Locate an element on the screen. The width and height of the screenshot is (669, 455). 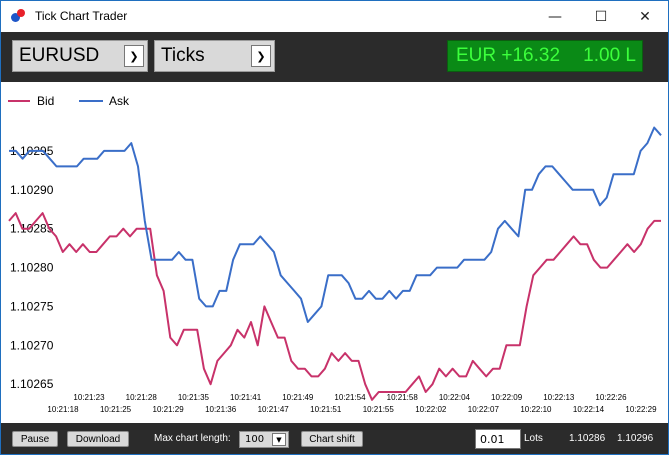
x-tick-label: 10:21:18 is located at coordinates (63, 409).